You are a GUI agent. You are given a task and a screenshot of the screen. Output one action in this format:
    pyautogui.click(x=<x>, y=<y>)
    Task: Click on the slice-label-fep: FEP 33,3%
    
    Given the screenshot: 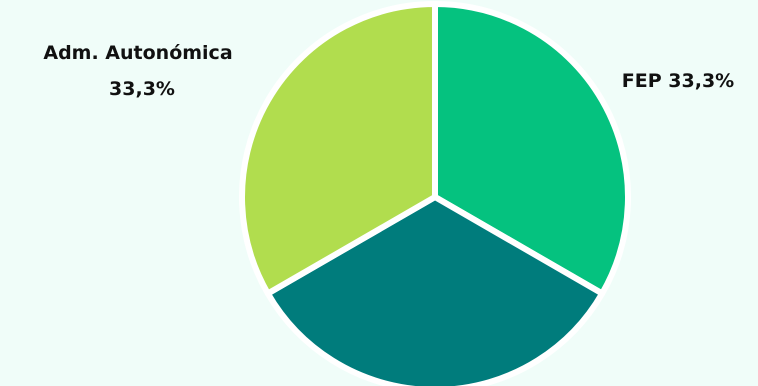 What is the action you would take?
    pyautogui.click(x=678, y=81)
    